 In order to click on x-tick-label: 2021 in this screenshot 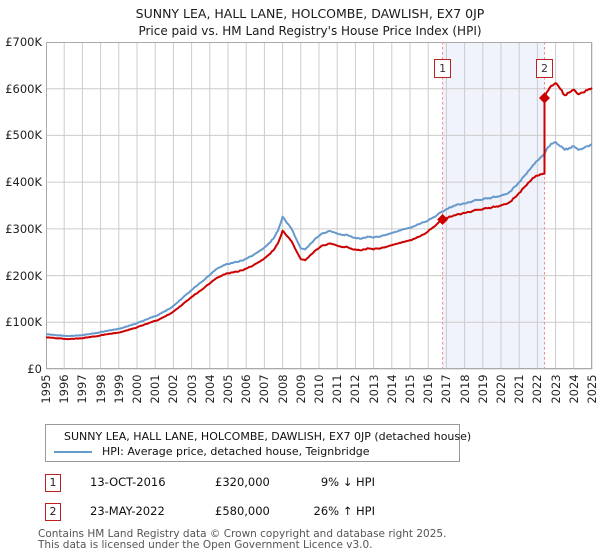, I will do `click(519, 389)`.